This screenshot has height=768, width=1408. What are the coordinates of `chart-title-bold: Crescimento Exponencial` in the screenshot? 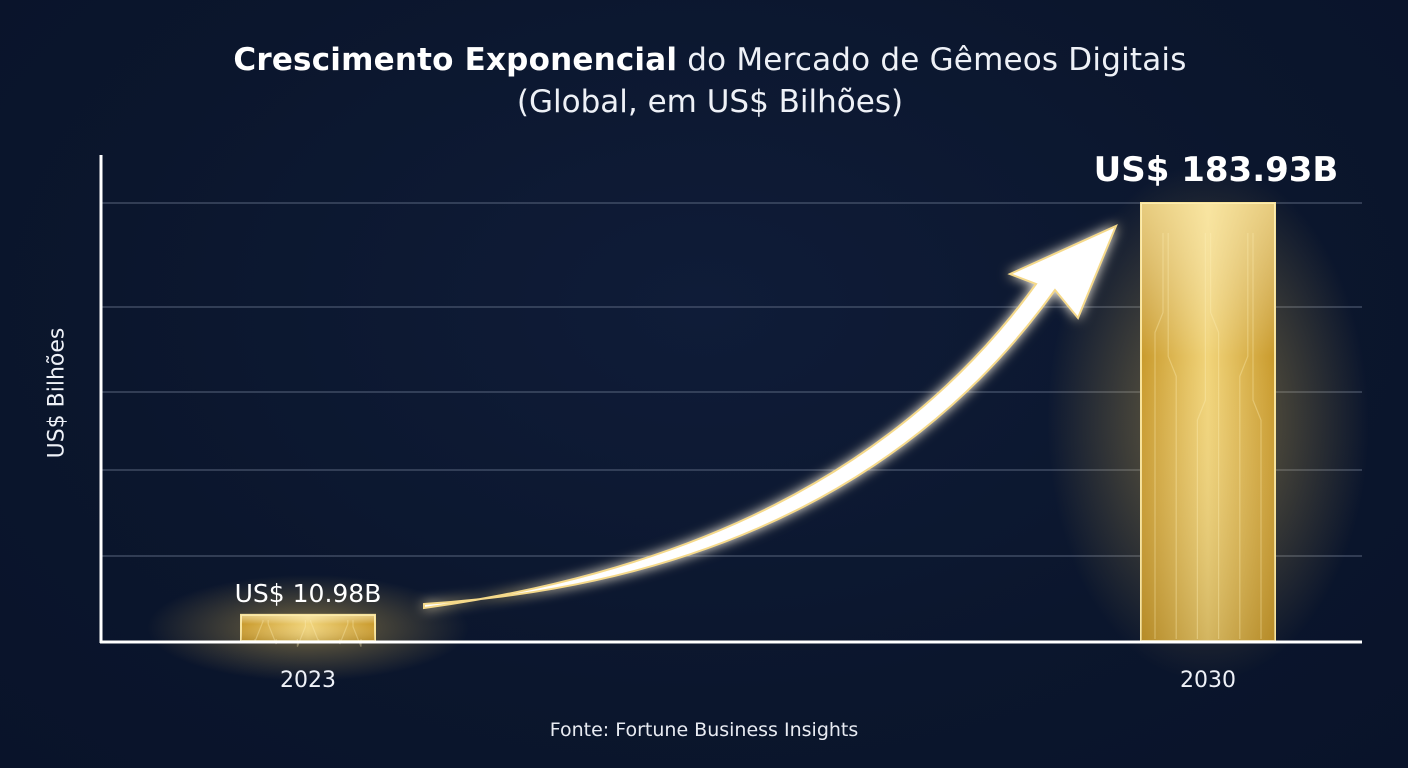 It's located at (455, 60).